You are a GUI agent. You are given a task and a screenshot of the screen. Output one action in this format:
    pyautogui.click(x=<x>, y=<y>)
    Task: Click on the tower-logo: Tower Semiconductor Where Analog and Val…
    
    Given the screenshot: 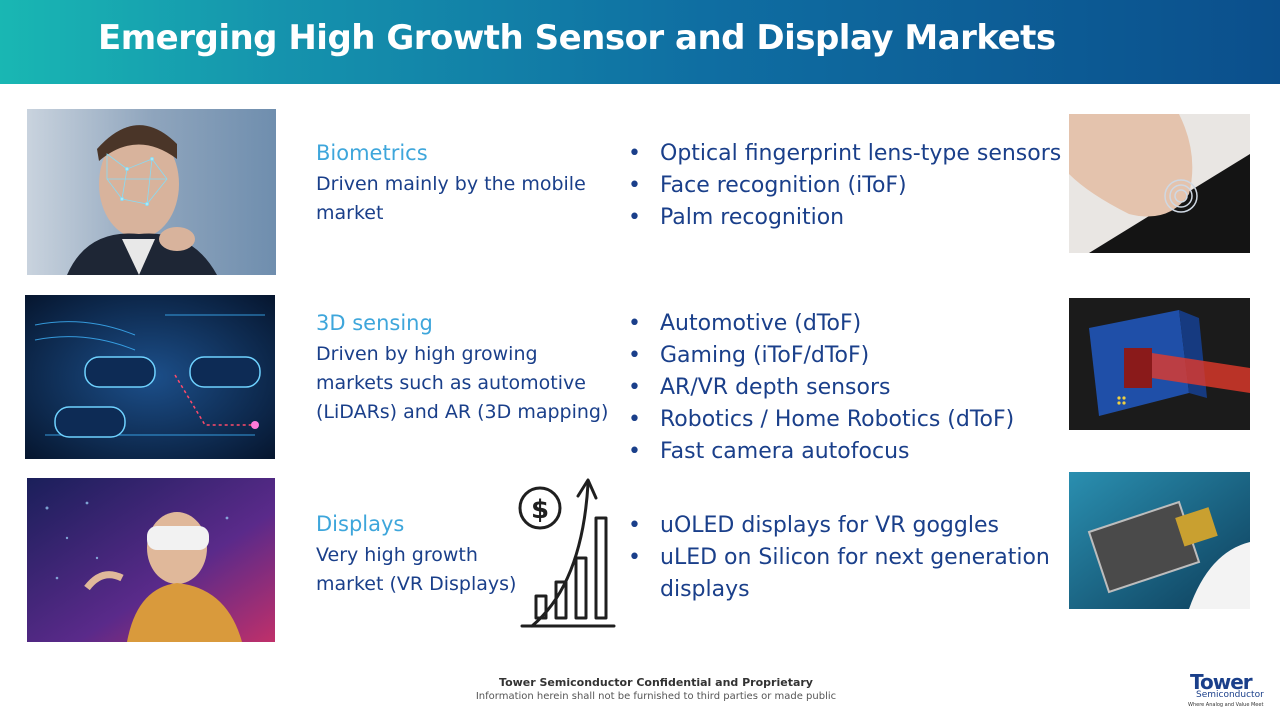 What is the action you would take?
    pyautogui.click(x=1228, y=692)
    